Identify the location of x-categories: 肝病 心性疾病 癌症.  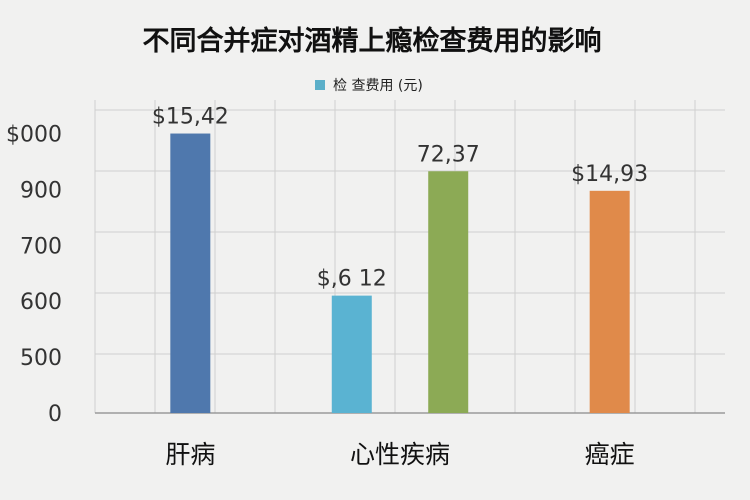
(399, 454).